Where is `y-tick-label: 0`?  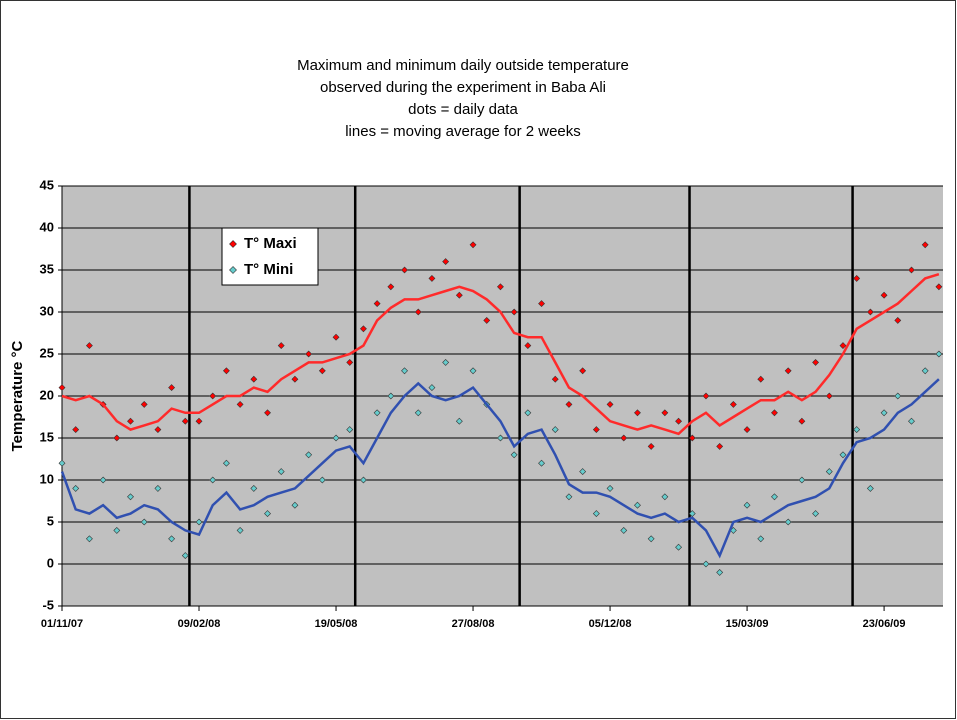
y-tick-label: 0 is located at coordinates (50, 562).